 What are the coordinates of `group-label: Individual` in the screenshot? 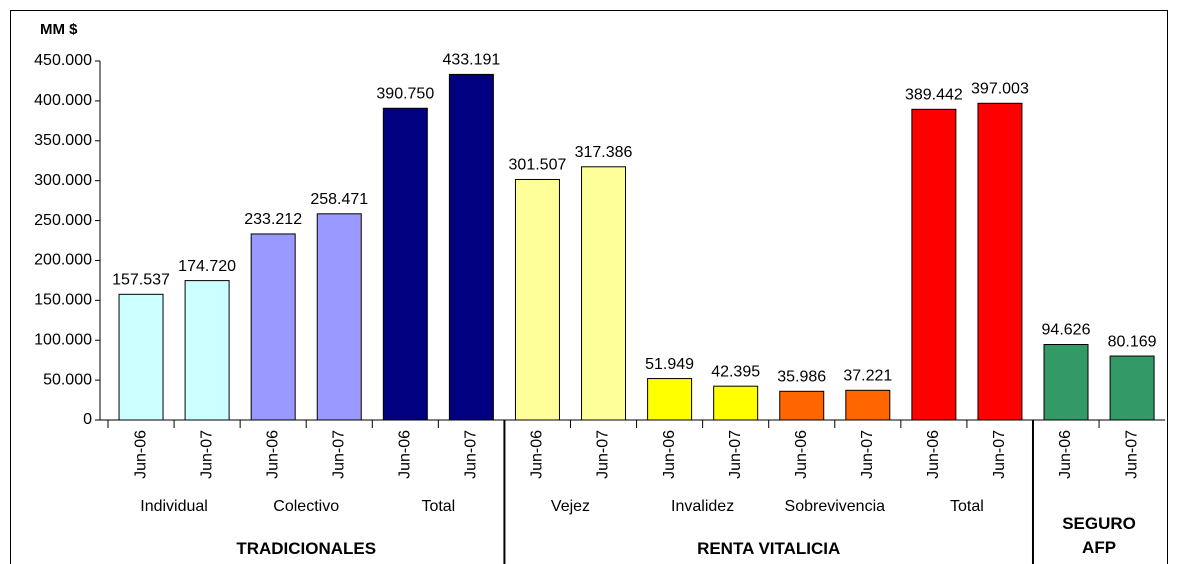 It's located at (174, 506).